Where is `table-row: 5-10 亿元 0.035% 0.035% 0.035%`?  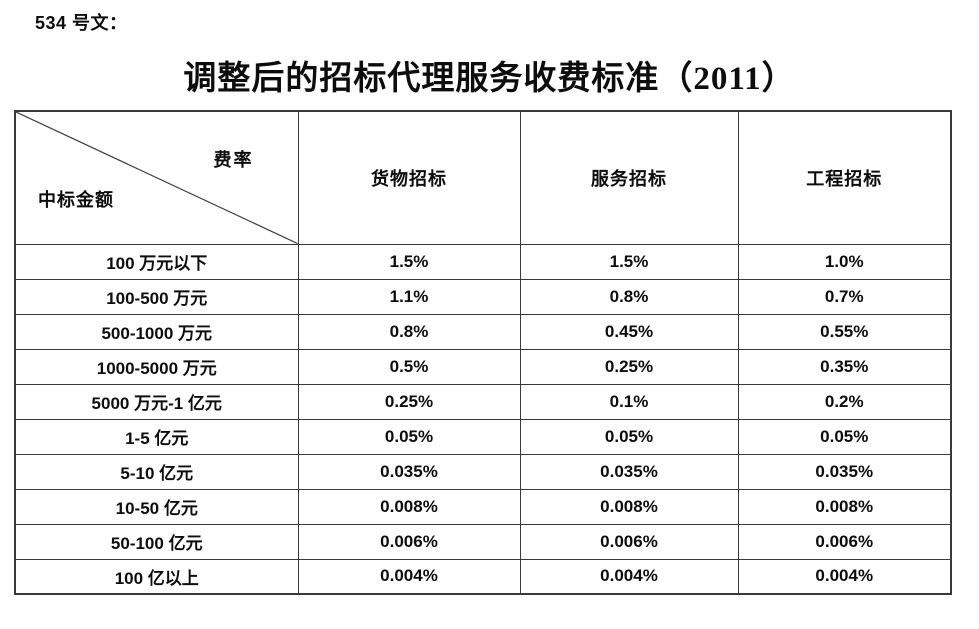
table-row: 5-10 亿元 0.035% 0.035% 0.035% is located at coordinates (483, 471).